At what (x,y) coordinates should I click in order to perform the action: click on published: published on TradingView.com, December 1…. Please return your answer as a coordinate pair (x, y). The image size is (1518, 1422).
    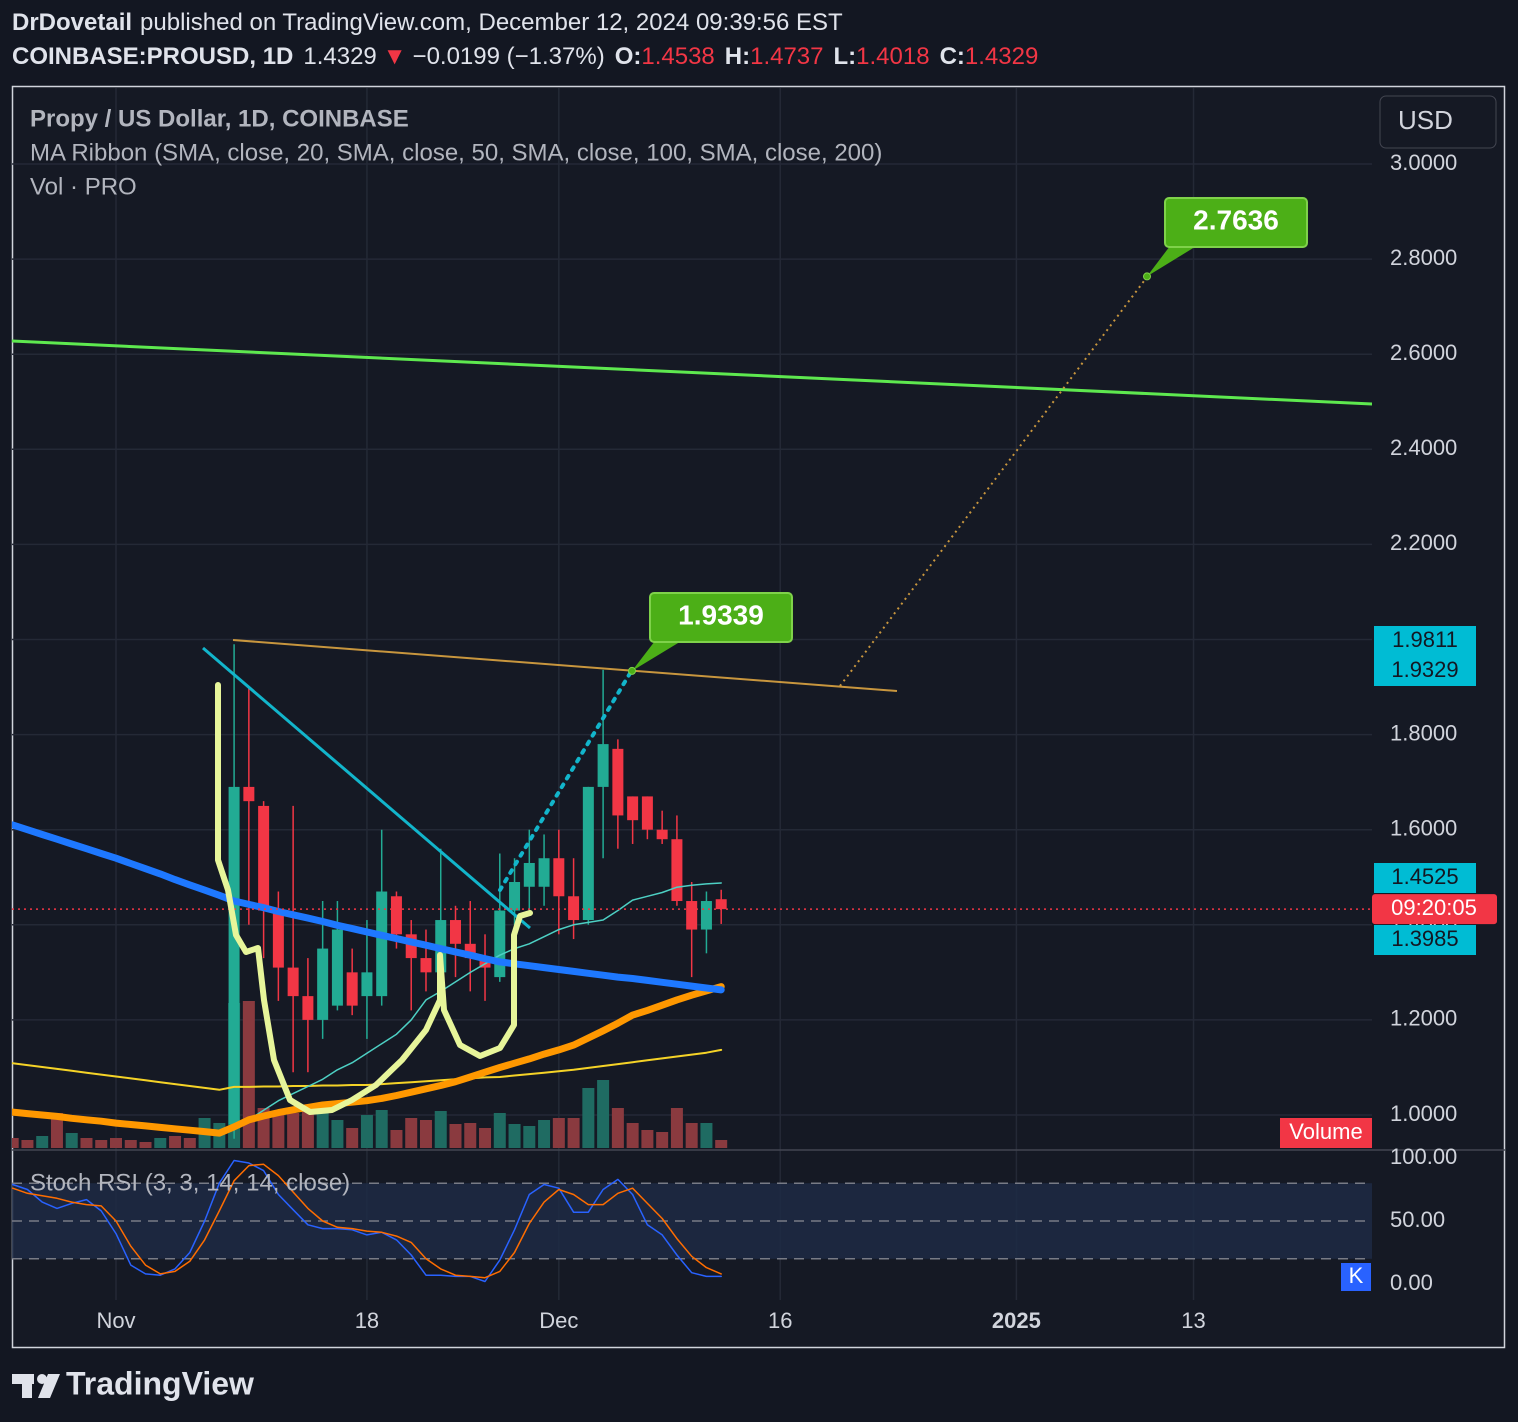
    Looking at the image, I should click on (491, 22).